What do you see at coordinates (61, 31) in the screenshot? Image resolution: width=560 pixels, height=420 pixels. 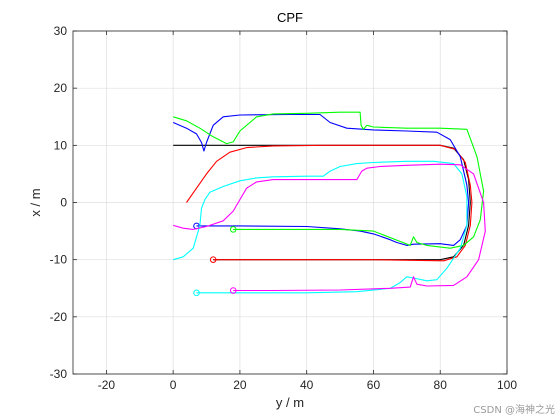 I see `y-tick-label: 30` at bounding box center [61, 31].